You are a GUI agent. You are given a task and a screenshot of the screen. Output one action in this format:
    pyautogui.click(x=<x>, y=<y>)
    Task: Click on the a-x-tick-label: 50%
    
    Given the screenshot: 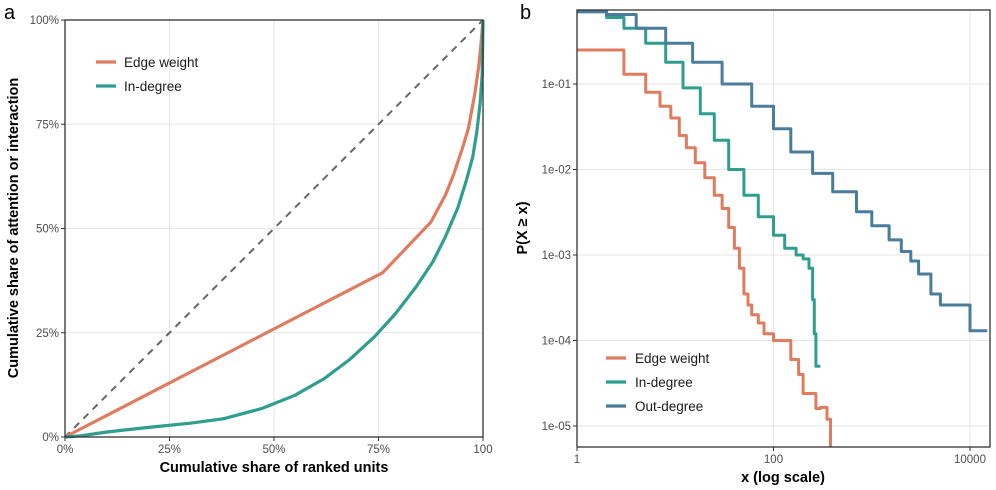 What is the action you would take?
    pyautogui.click(x=273, y=450)
    